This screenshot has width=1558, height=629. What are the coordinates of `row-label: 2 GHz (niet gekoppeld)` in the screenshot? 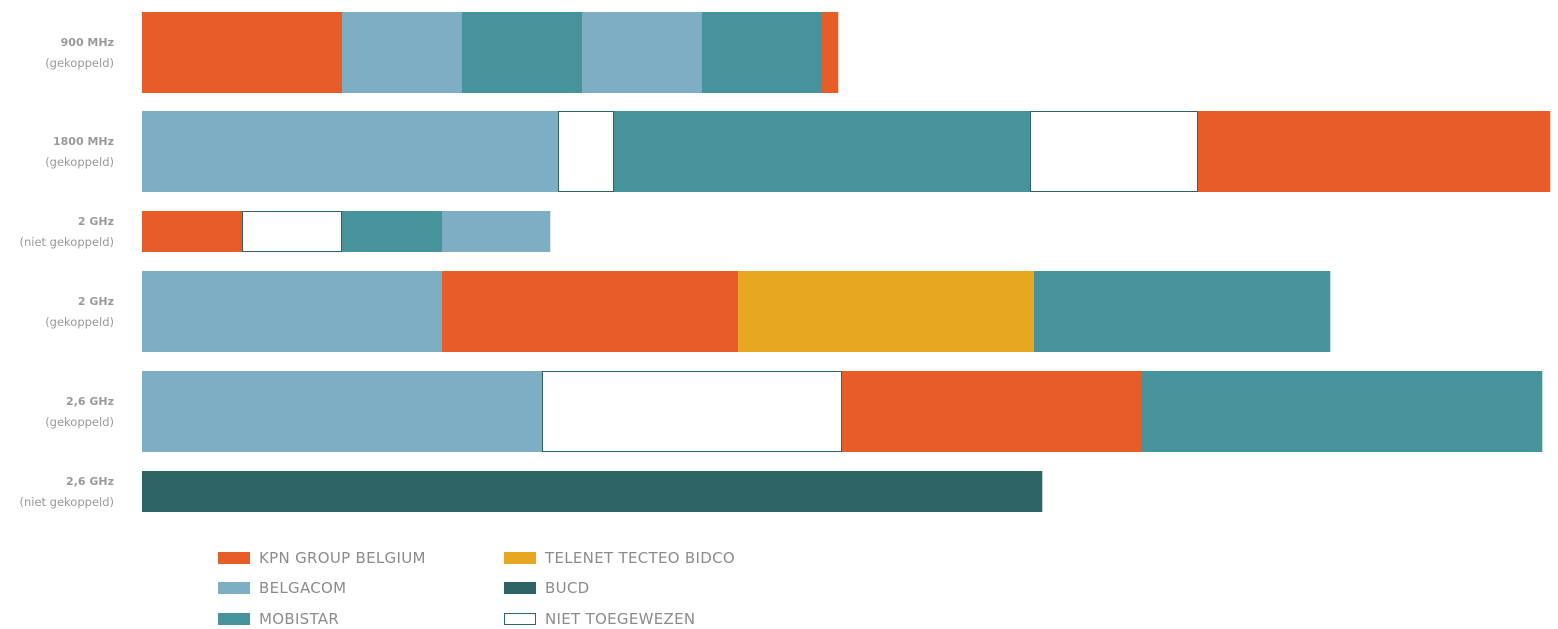 It's located at (66, 232).